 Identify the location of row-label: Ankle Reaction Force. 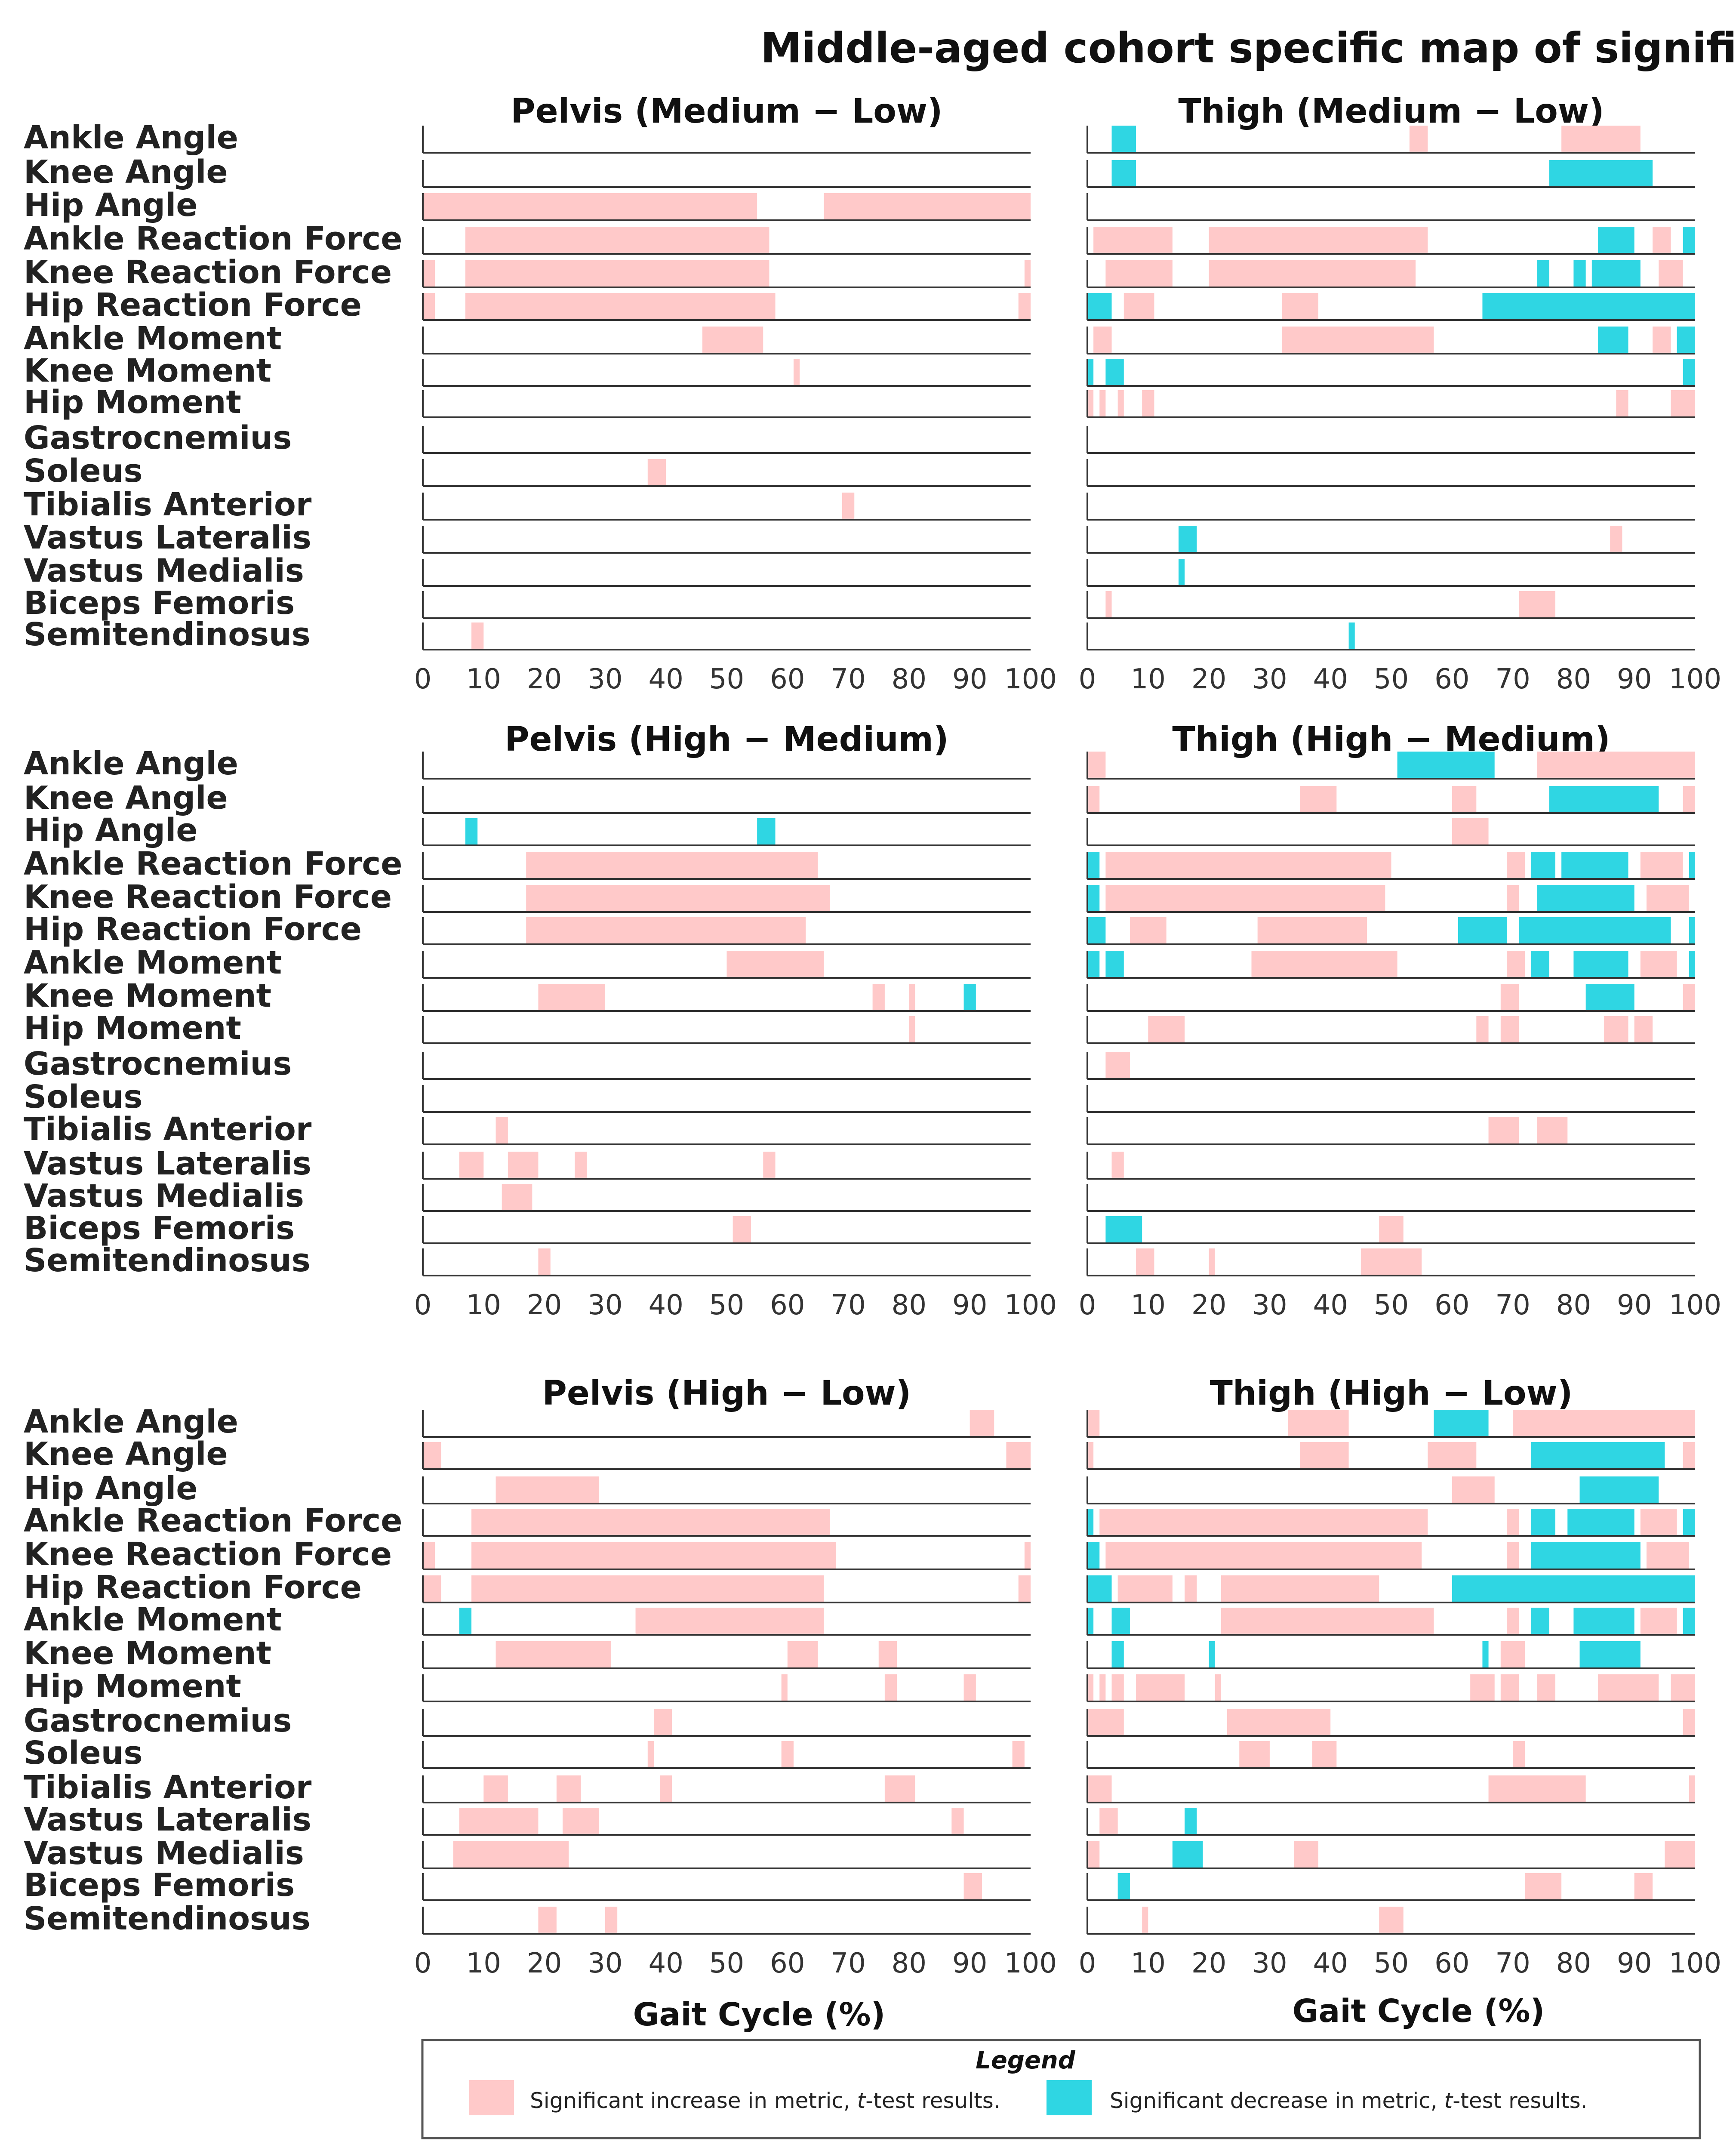
(213, 863).